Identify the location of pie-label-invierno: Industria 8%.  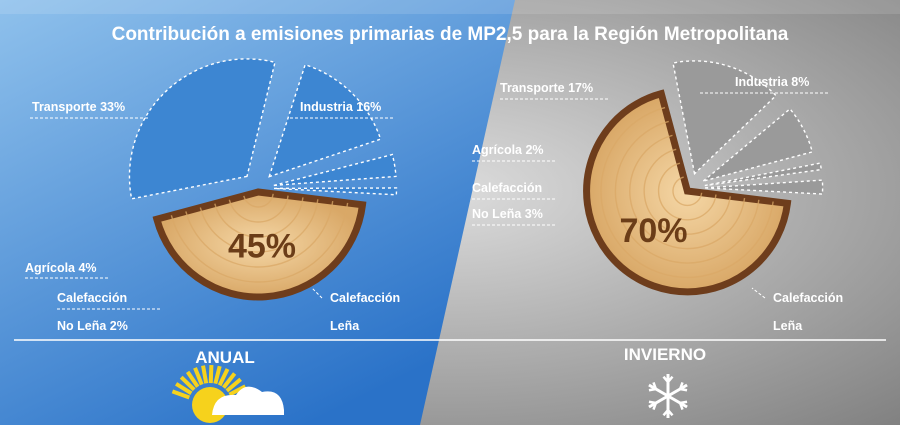
(772, 82).